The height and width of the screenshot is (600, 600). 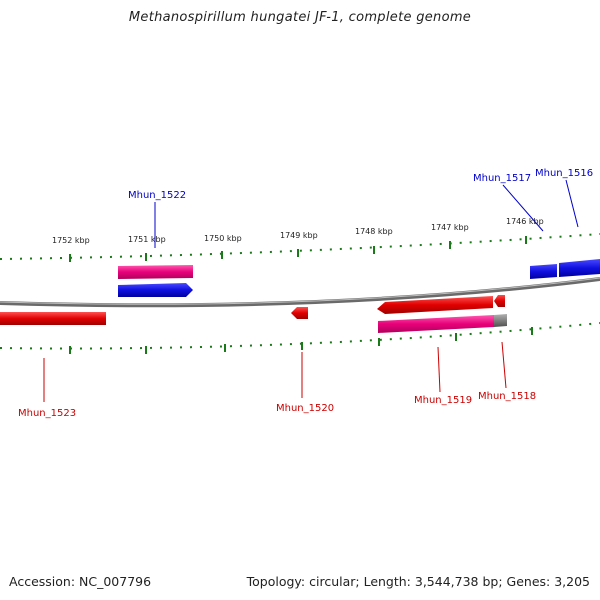 I want to click on genome-backbone, so click(x=300, y=292).